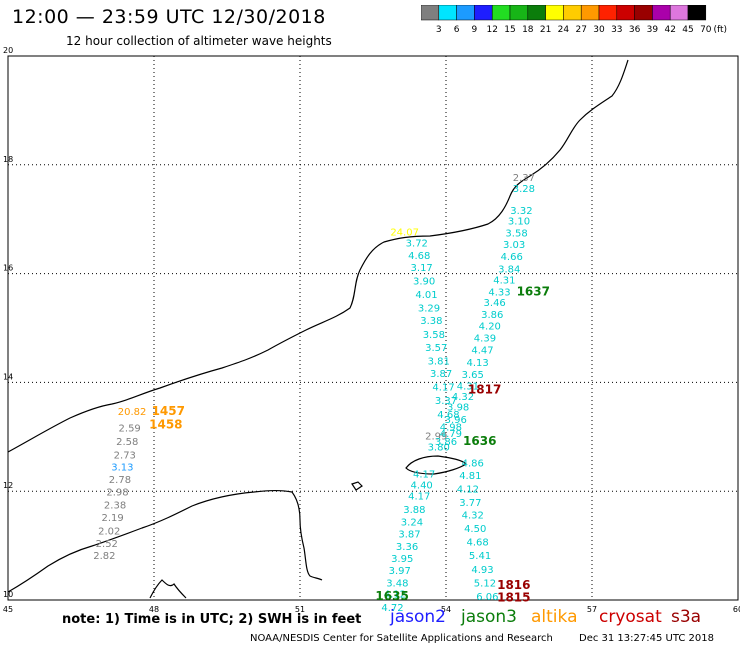 The image size is (740, 650). What do you see at coordinates (127, 442) in the screenshot?
I see `wave-height-label: 2.58` at bounding box center [127, 442].